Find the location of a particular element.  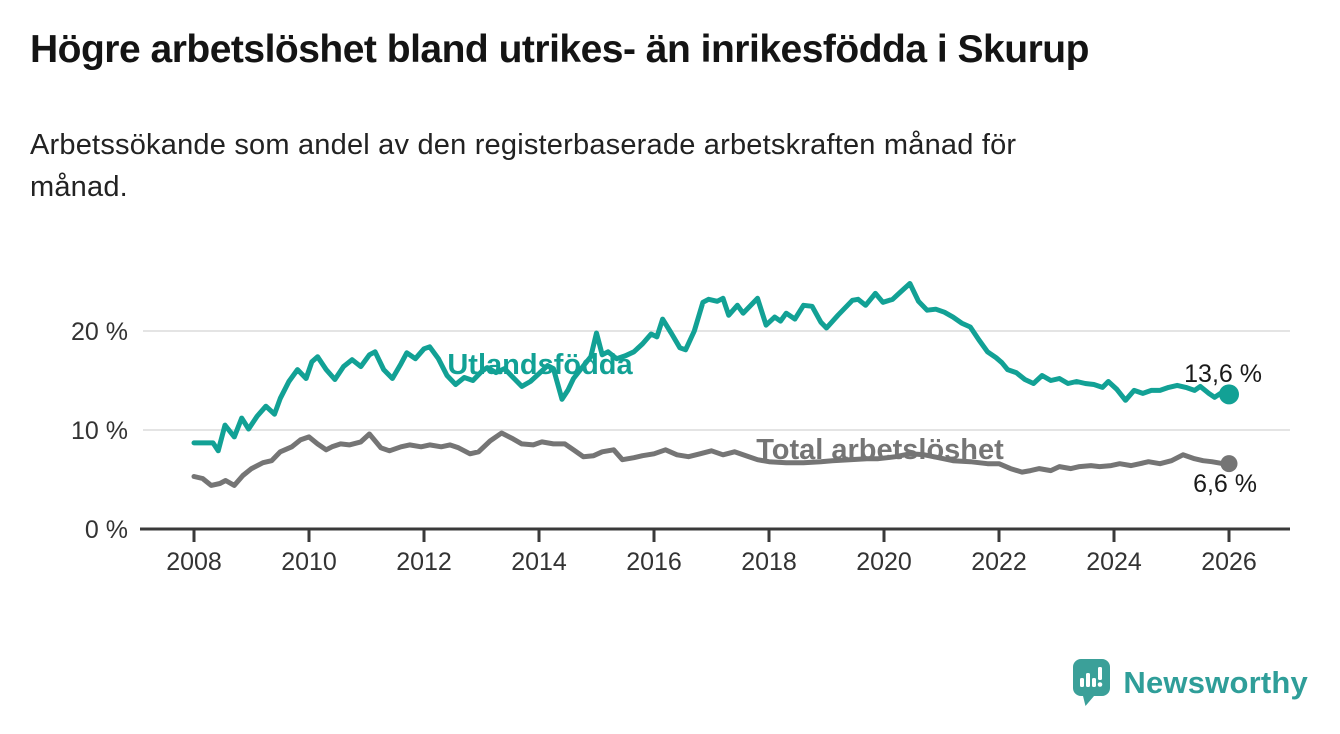

newsworthy-wordmark: Newsworthy is located at coordinates (1215, 682).